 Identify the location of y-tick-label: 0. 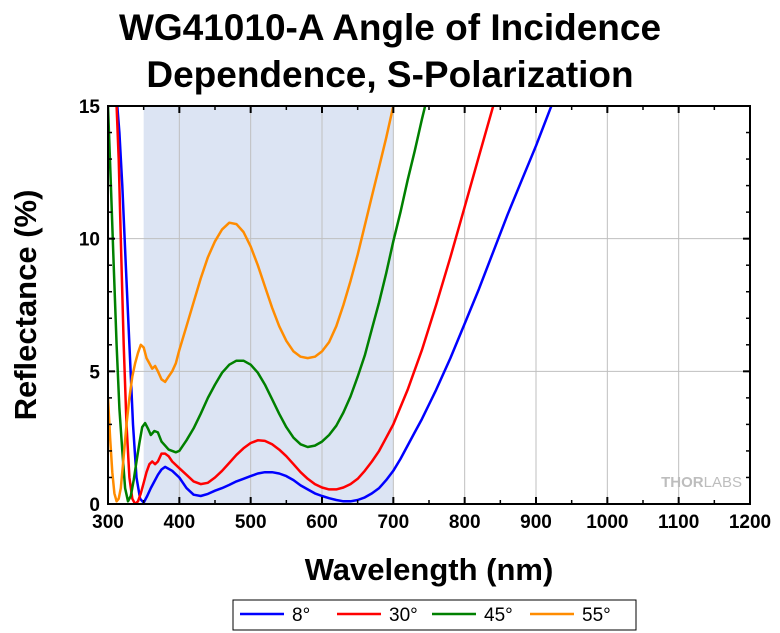
(94, 505).